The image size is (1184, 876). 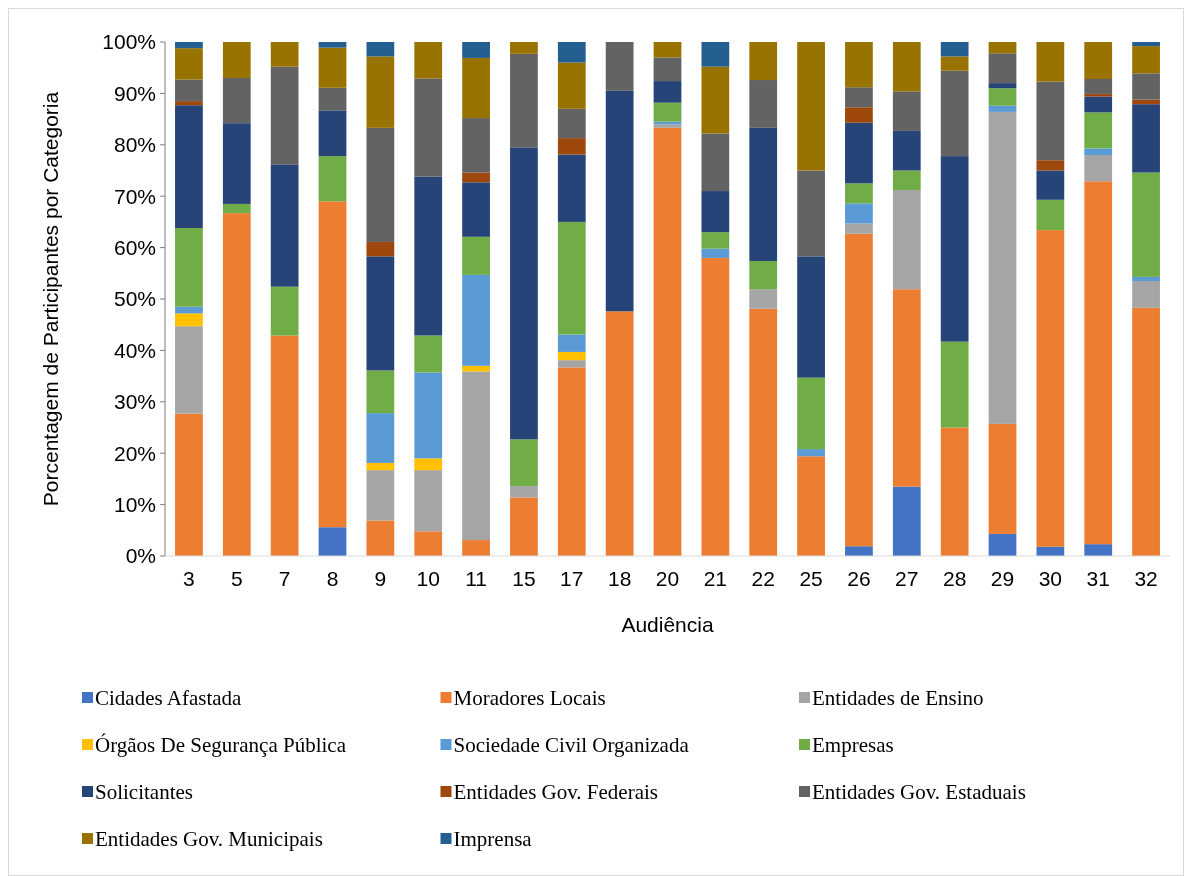 I want to click on legend-label: Empresas, so click(x=853, y=745).